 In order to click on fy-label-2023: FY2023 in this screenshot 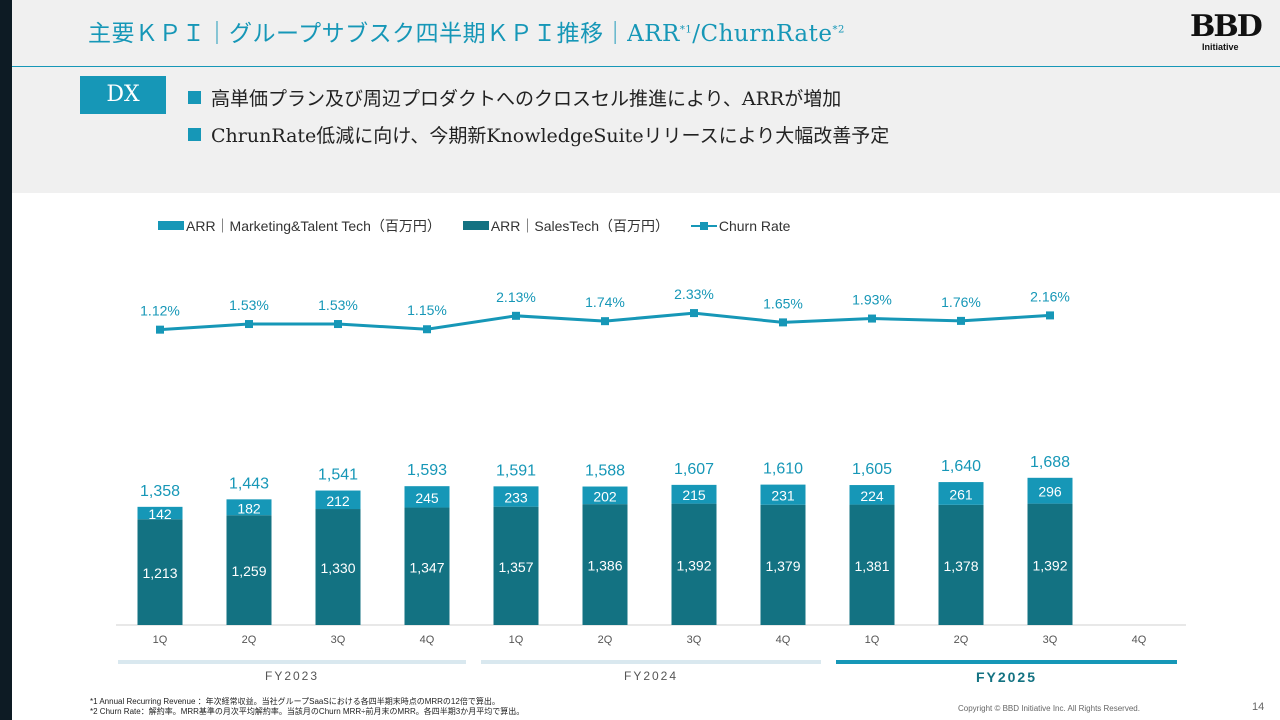, I will do `click(292, 676)`.